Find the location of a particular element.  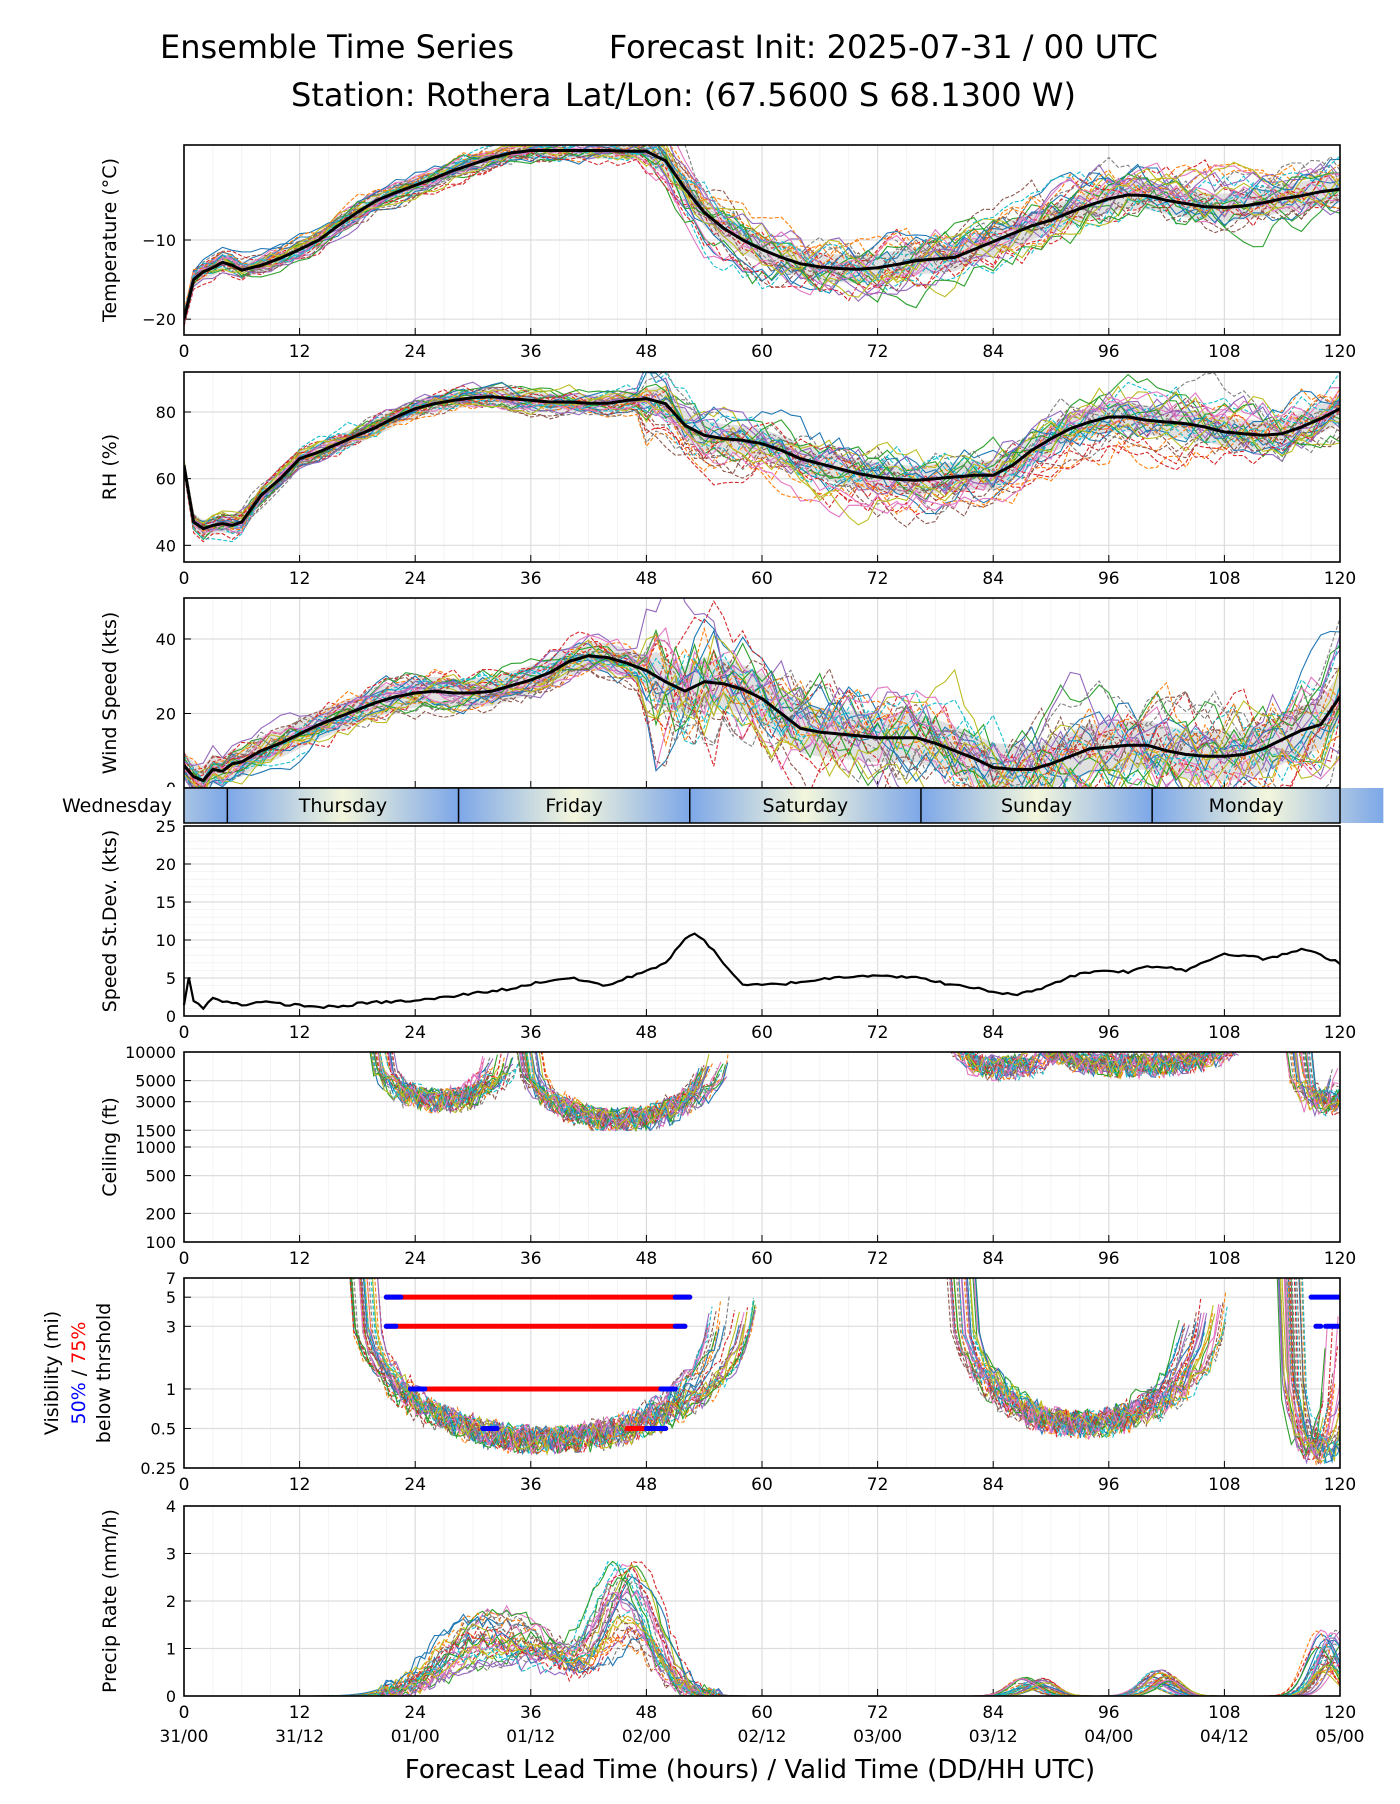

ensemble-spread-band is located at coordinates (762, 714).